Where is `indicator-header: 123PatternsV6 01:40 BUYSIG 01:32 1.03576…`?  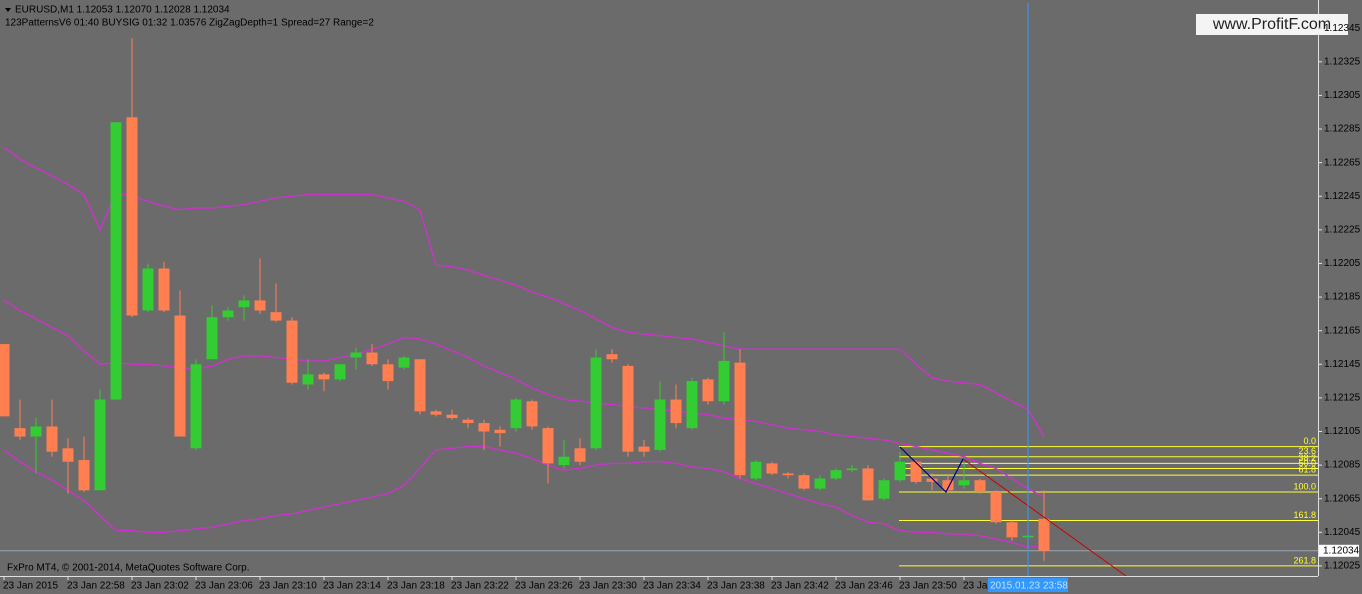
indicator-header: 123PatternsV6 01:40 BUYSIG 01:32 1.03576… is located at coordinates (189, 23).